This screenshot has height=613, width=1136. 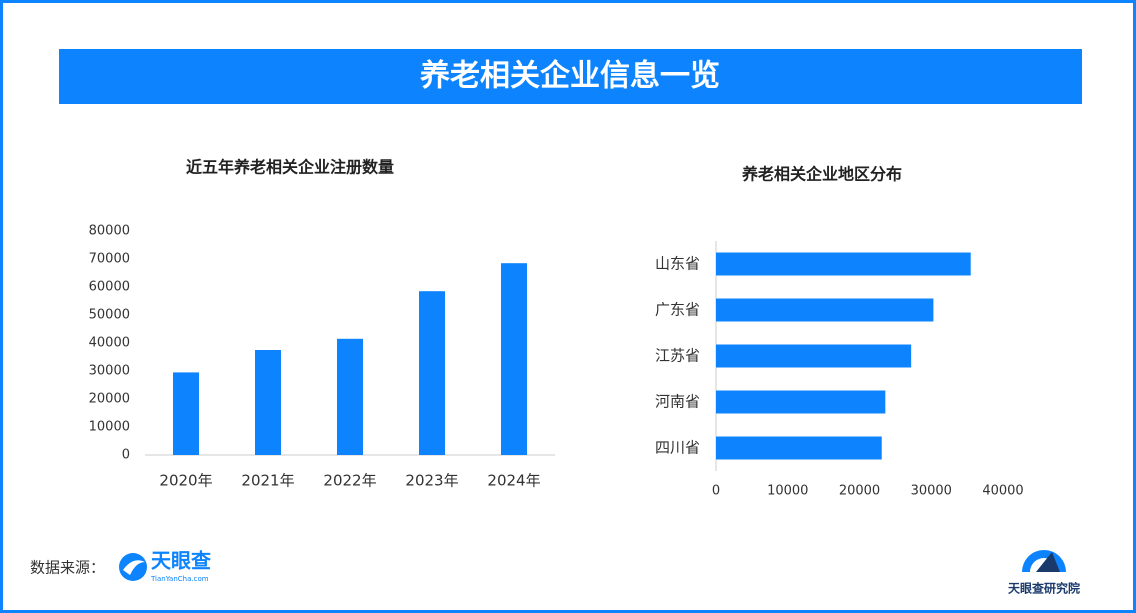 What do you see at coordinates (349, 481) in the screenshot?
I see `x-tick-label: 2022年` at bounding box center [349, 481].